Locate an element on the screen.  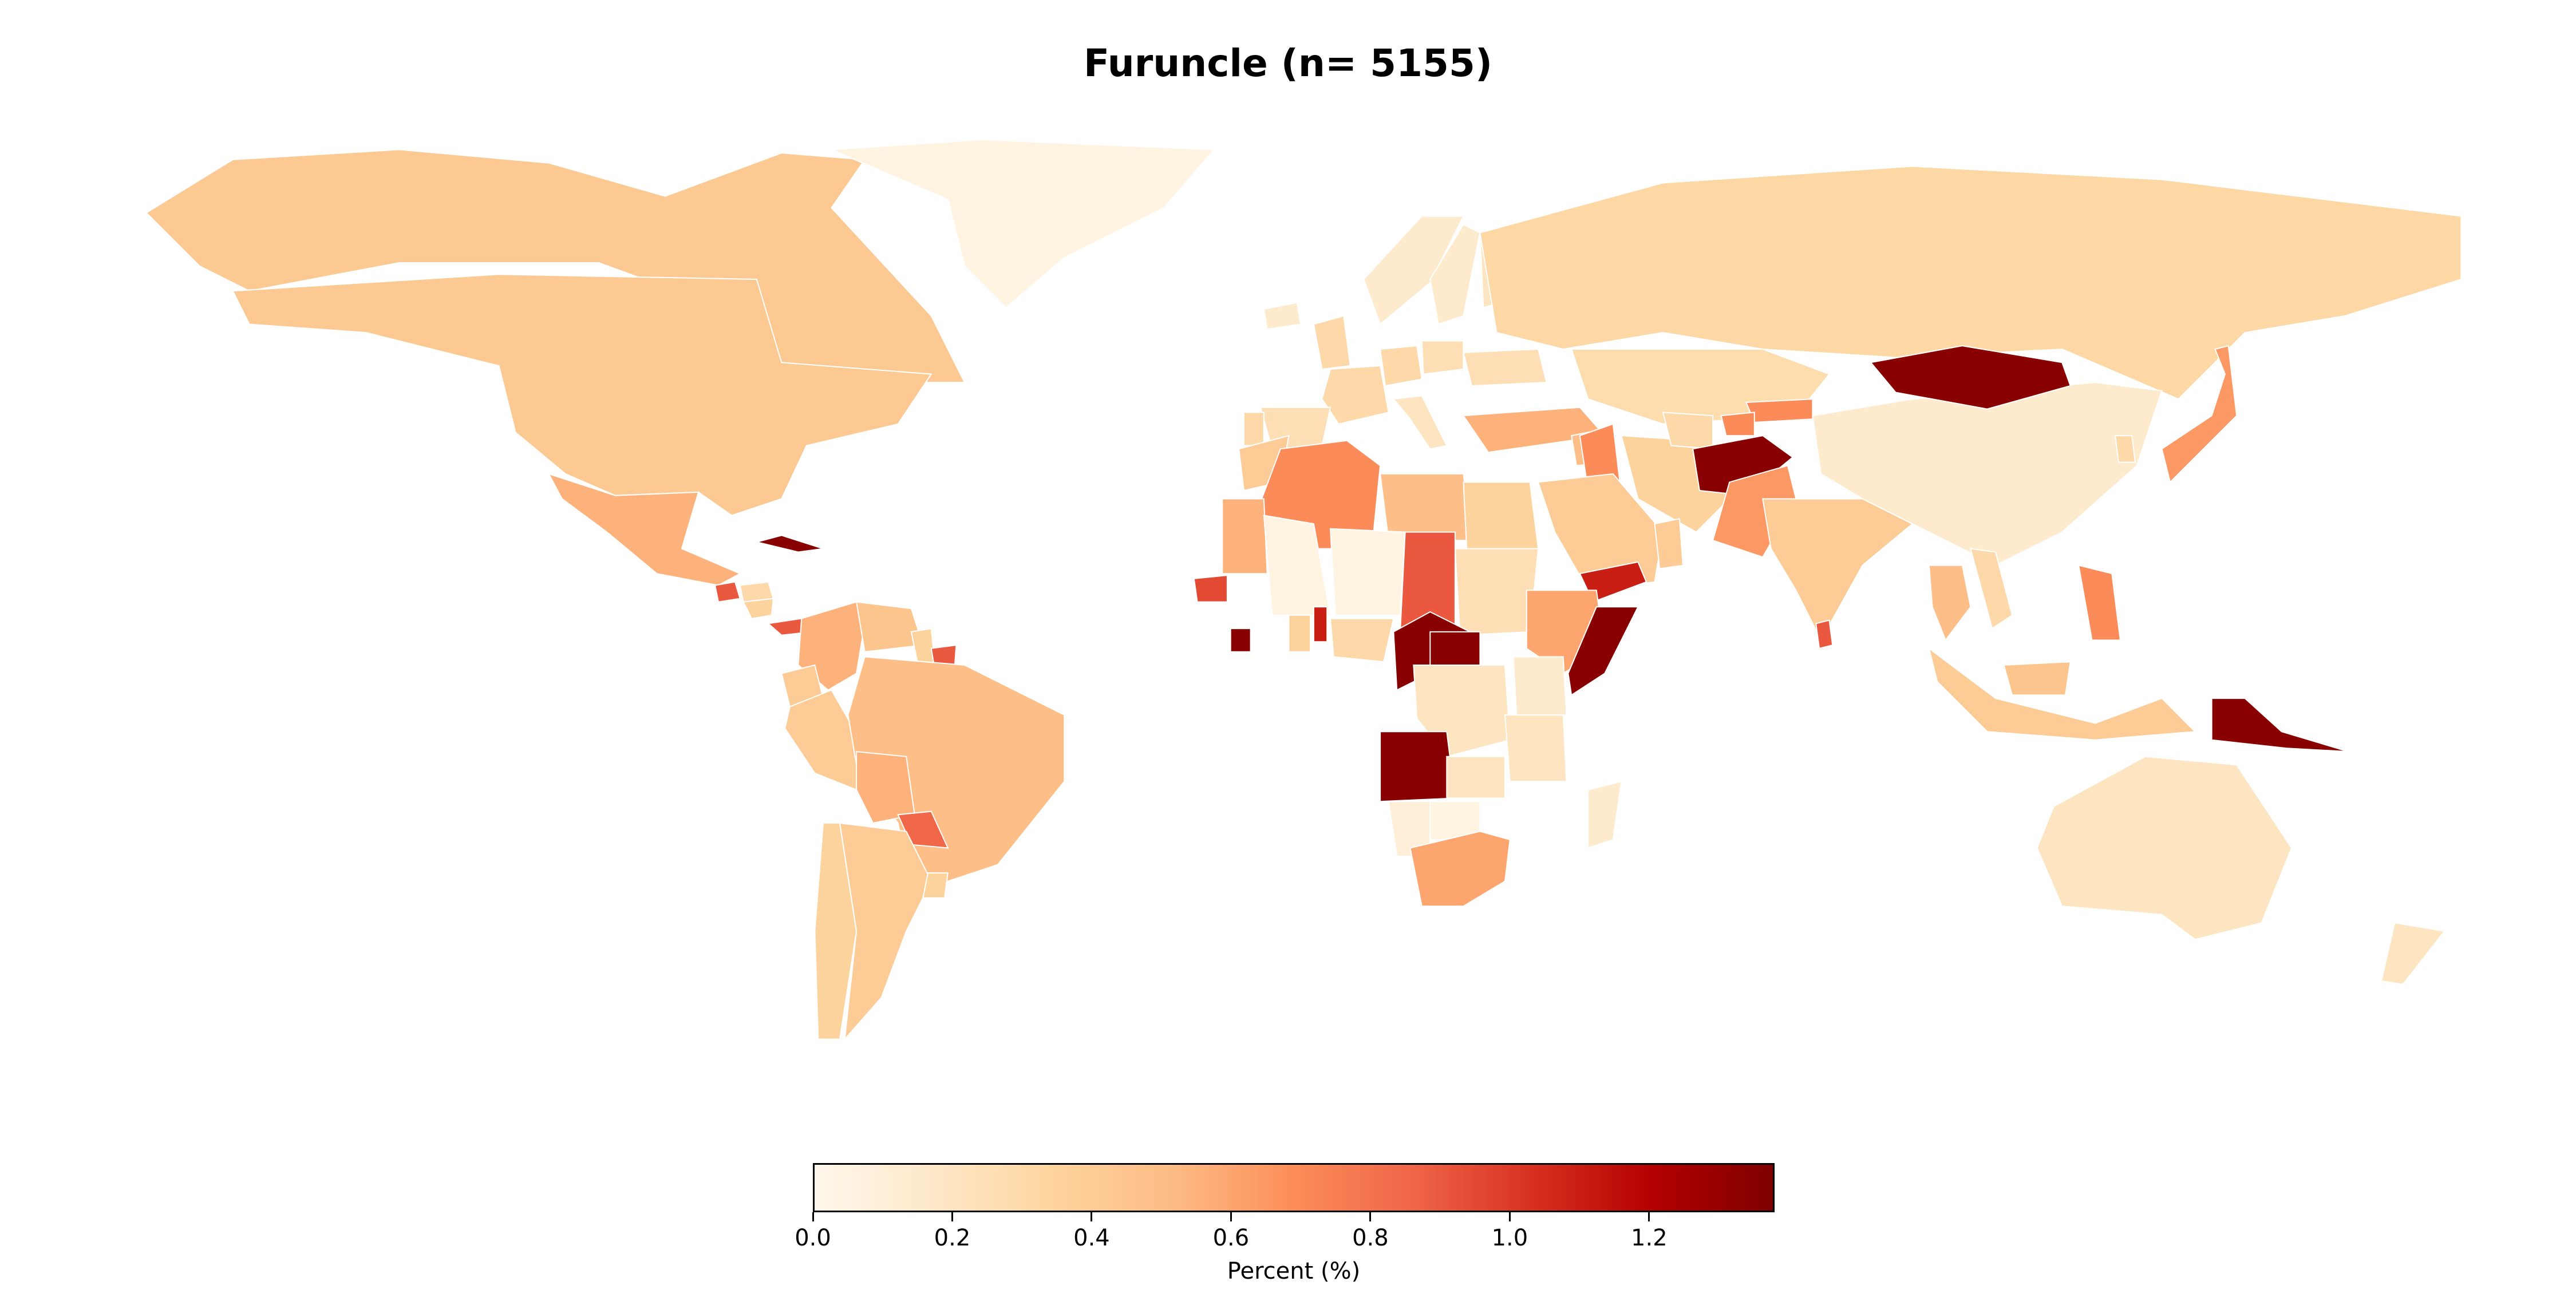
region-indonesia is located at coordinates (2062, 694).